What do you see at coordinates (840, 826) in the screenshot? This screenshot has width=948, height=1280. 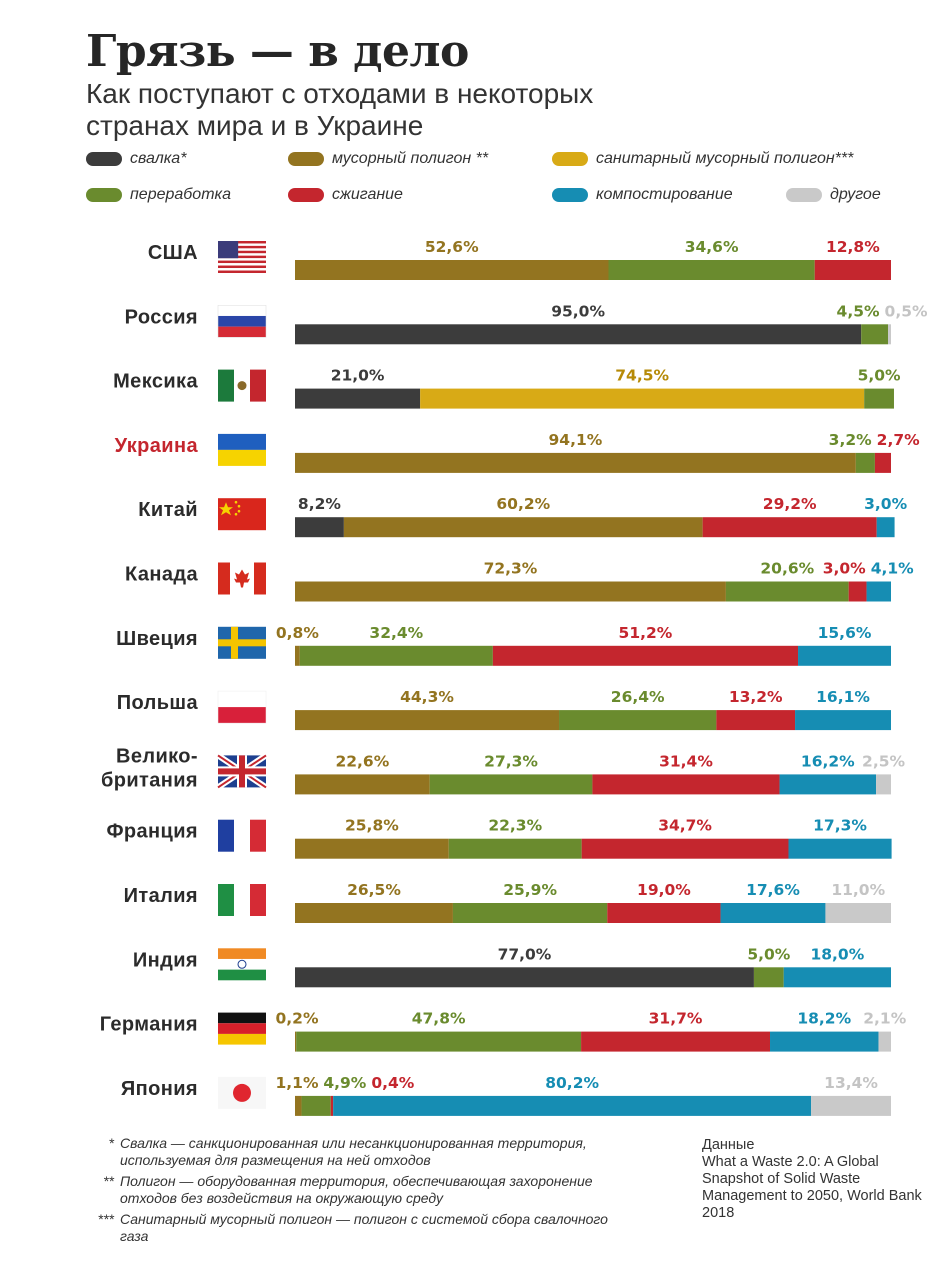 I see `data-label: 17,3%` at bounding box center [840, 826].